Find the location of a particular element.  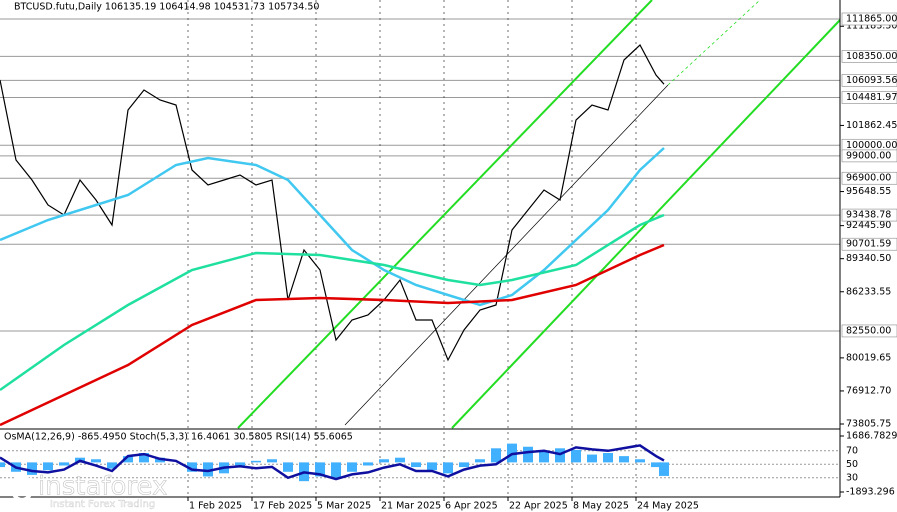

level-label: 90701.59 is located at coordinates (868, 244).